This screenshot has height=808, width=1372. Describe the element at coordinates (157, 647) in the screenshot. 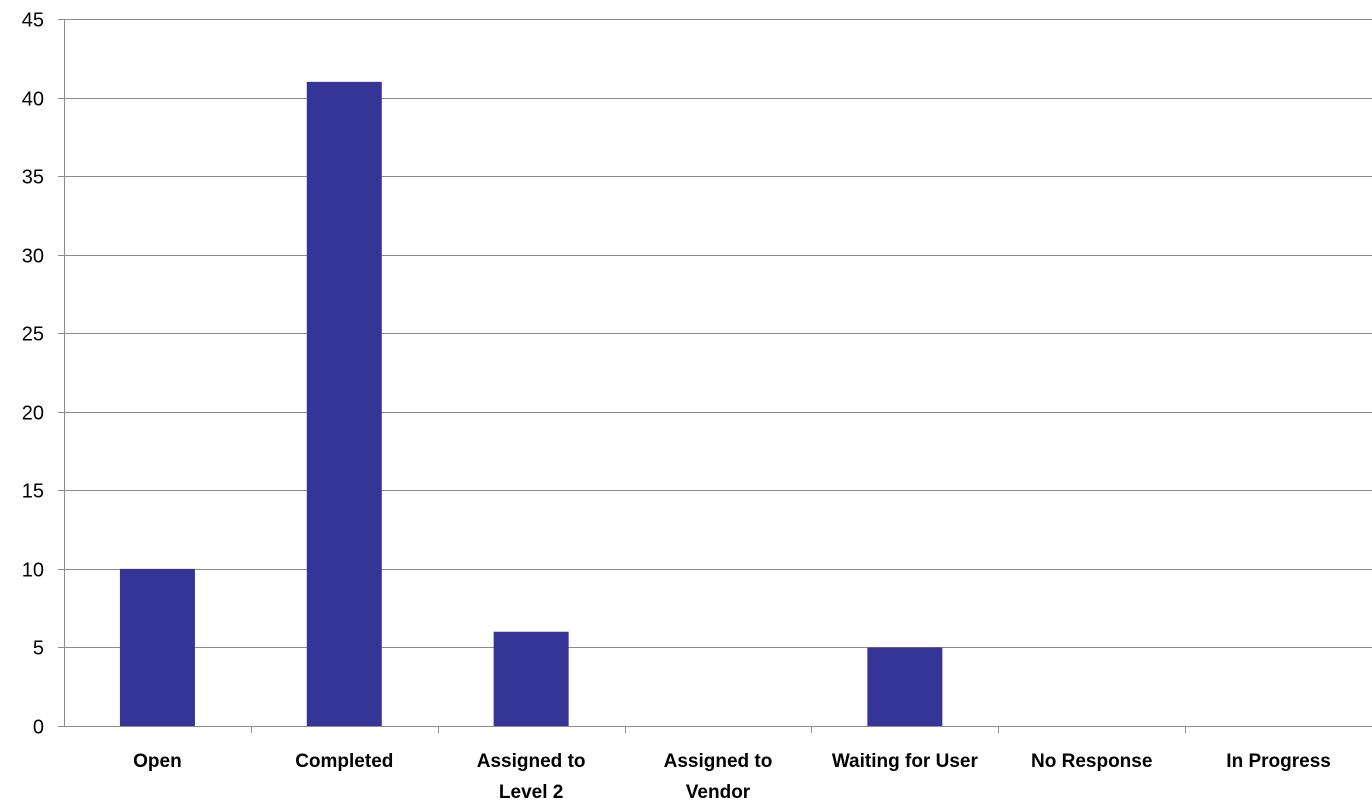

I see `bar-open` at that location.